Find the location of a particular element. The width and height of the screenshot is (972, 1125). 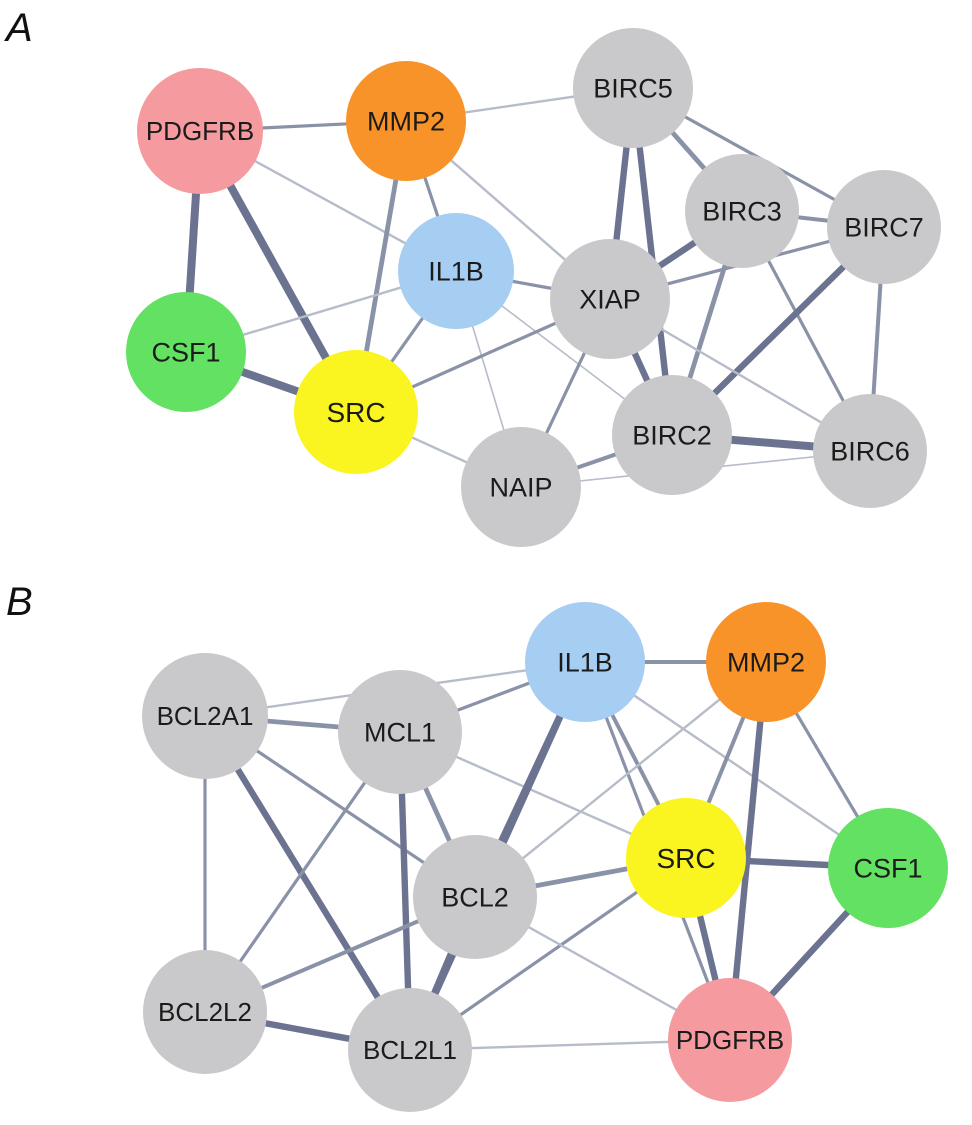

node-circle-BIRC7 is located at coordinates (884, 227).